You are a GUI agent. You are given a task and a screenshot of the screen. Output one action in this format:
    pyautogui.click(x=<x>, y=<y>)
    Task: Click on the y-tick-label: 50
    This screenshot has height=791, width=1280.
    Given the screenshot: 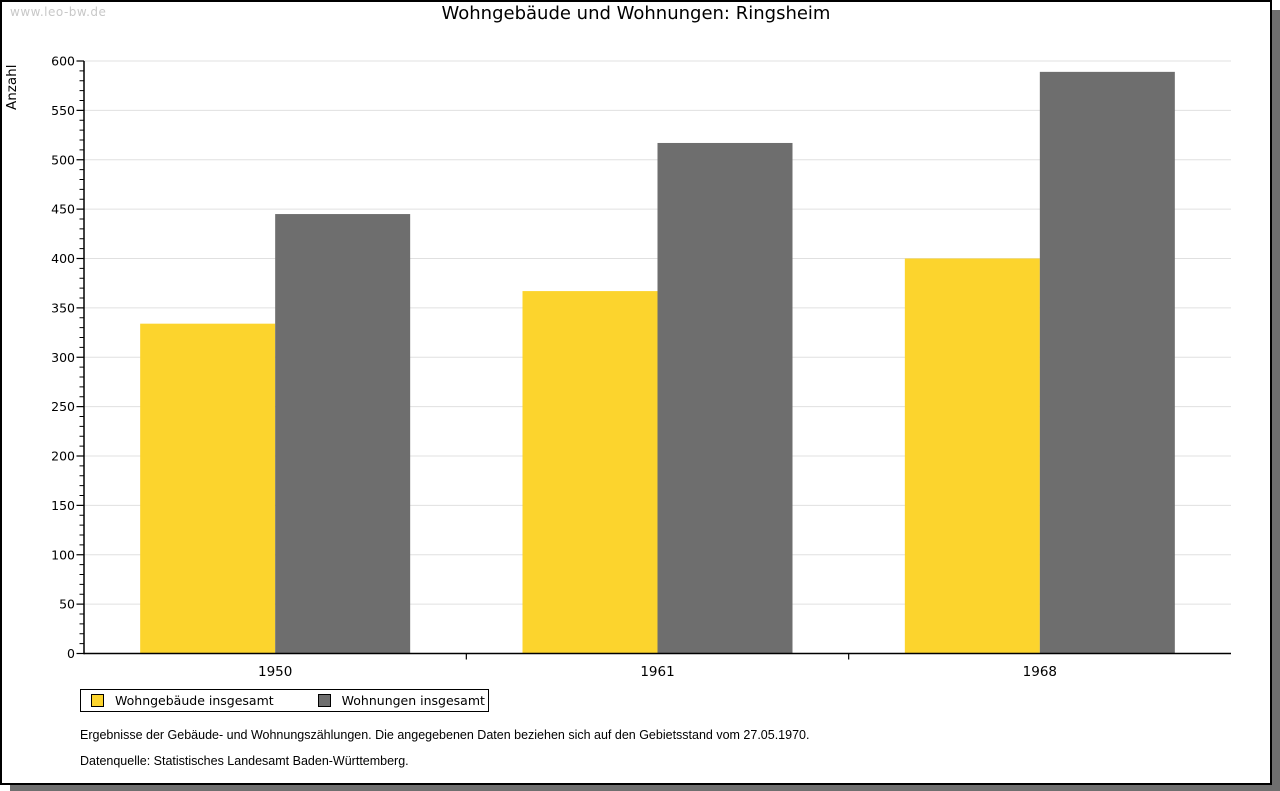 What is the action you would take?
    pyautogui.click(x=67, y=604)
    